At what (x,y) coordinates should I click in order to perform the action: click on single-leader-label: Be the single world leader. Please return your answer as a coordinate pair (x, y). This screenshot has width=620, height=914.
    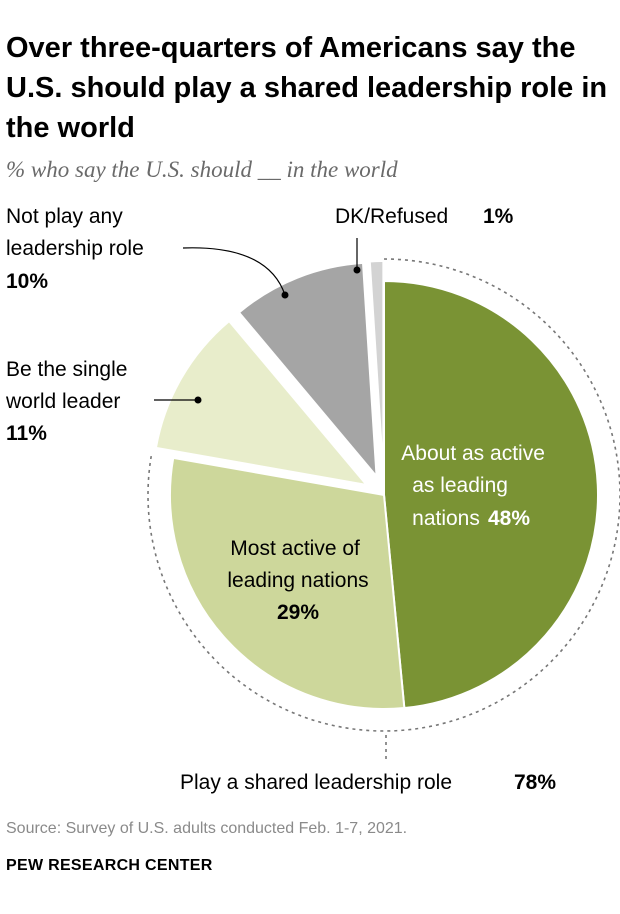
    Looking at the image, I should click on (69, 385).